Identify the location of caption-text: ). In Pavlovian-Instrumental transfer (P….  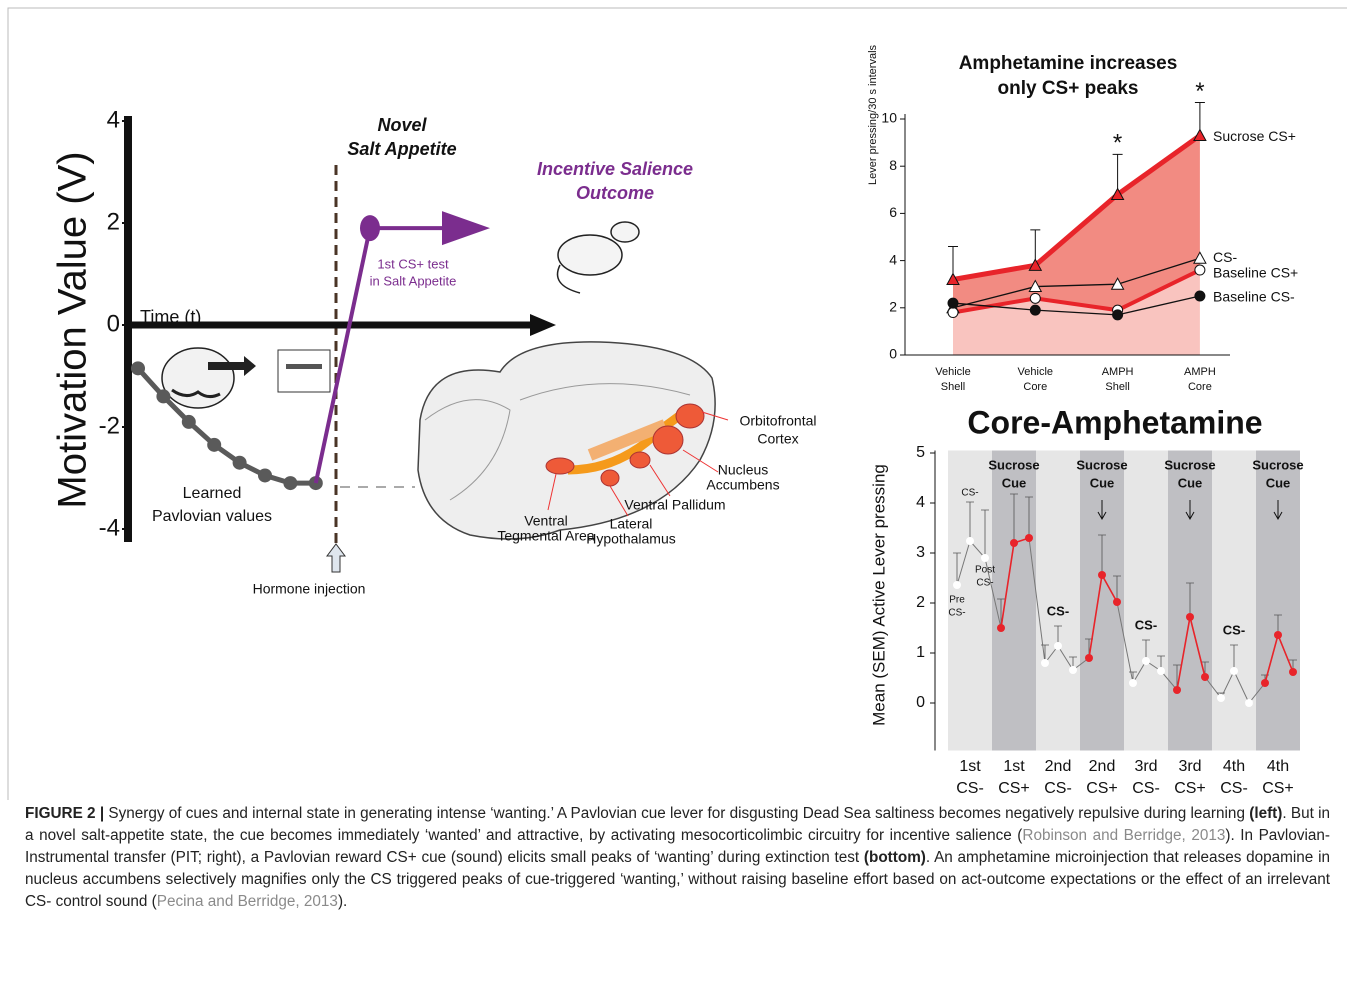
(677, 846).